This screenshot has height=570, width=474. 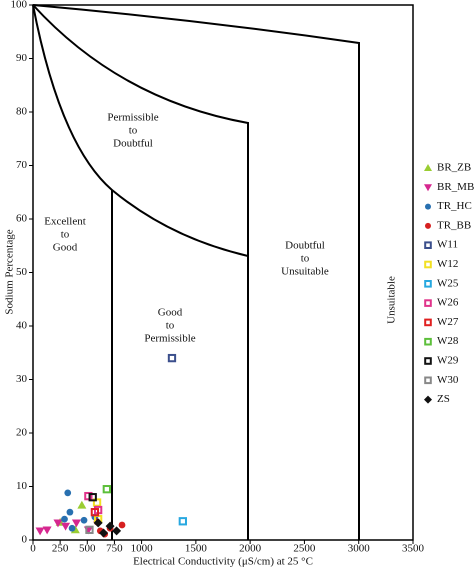 I want to click on y-tick-label: 40, so click(x=22, y=326).